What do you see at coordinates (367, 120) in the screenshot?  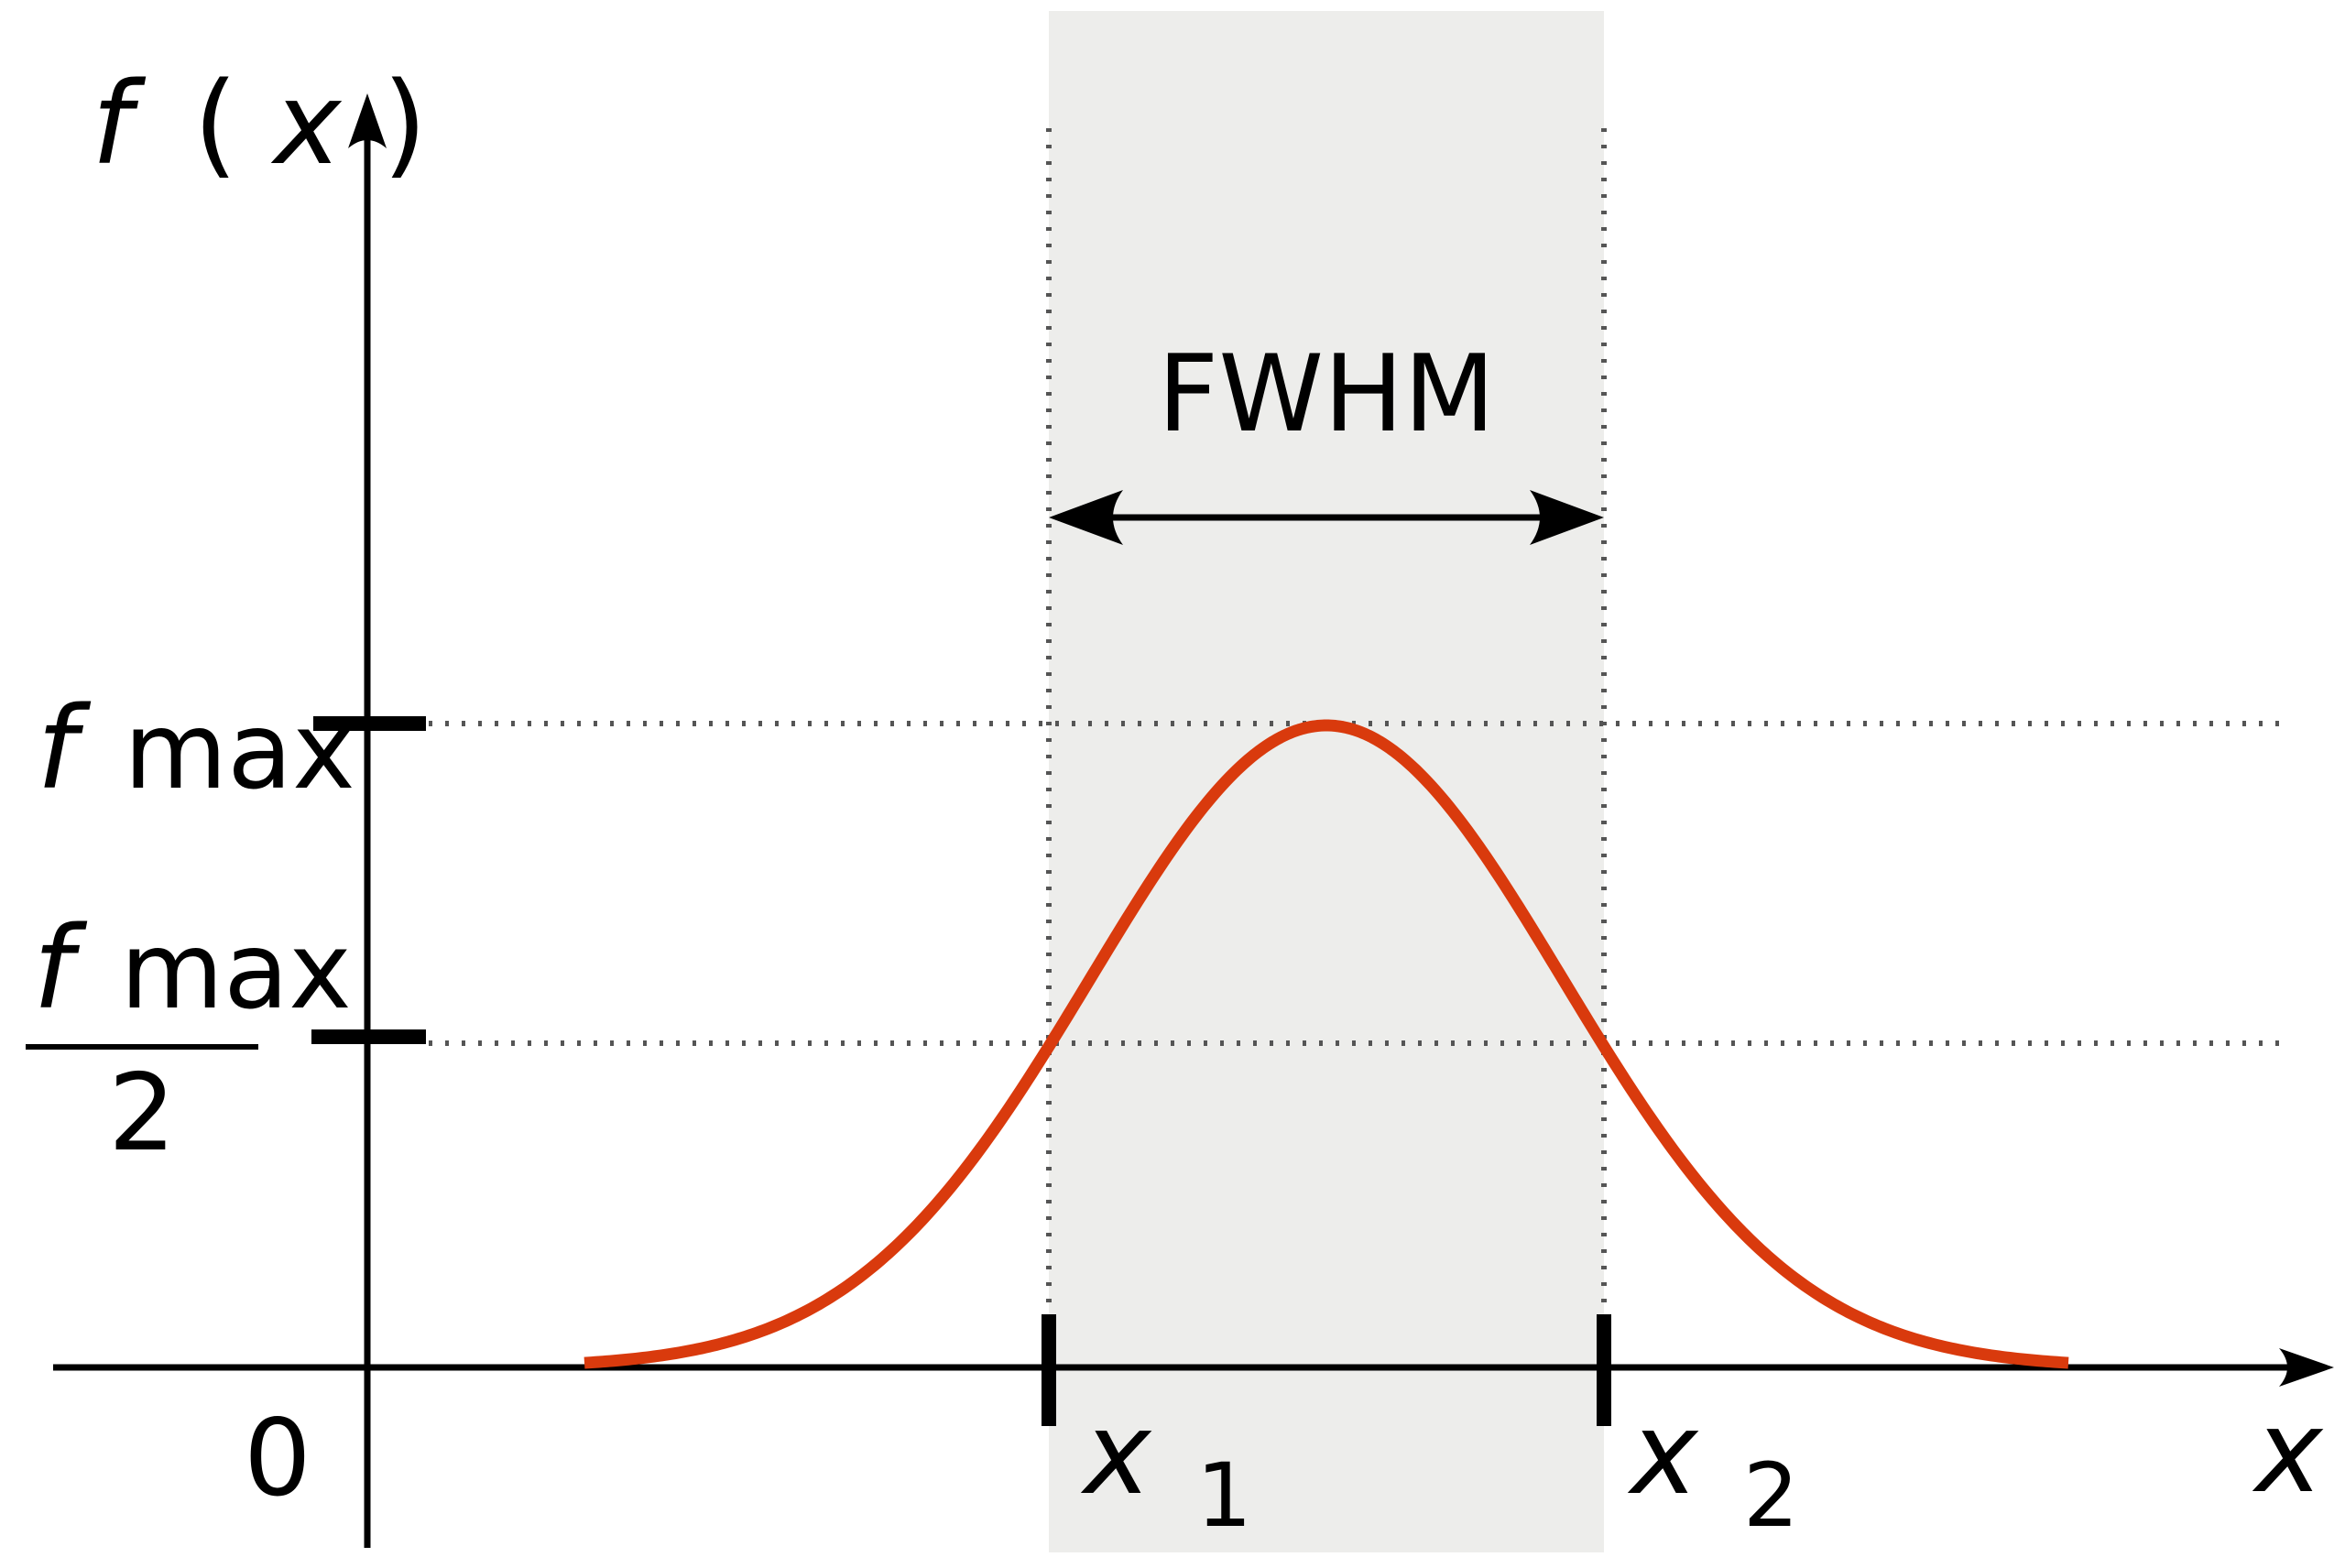 I see `y-axis-arrowhead` at bounding box center [367, 120].